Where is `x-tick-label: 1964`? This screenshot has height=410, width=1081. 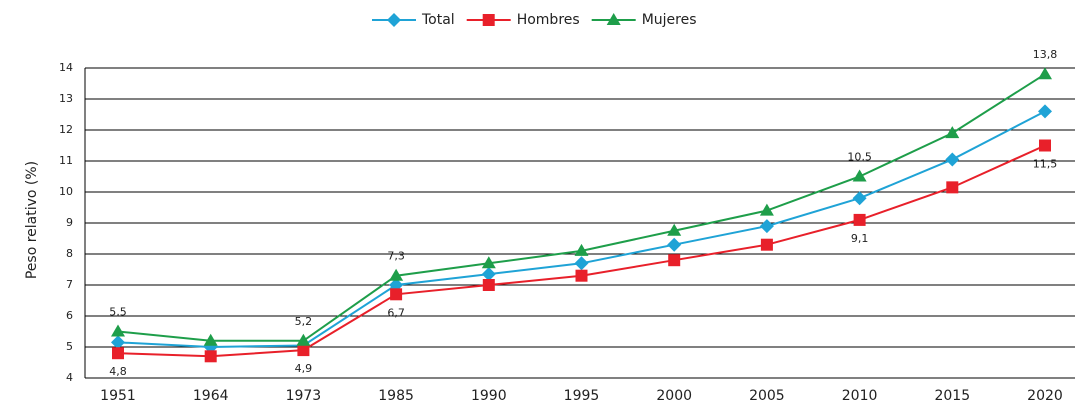
x-tick-label: 1964 is located at coordinates (211, 396).